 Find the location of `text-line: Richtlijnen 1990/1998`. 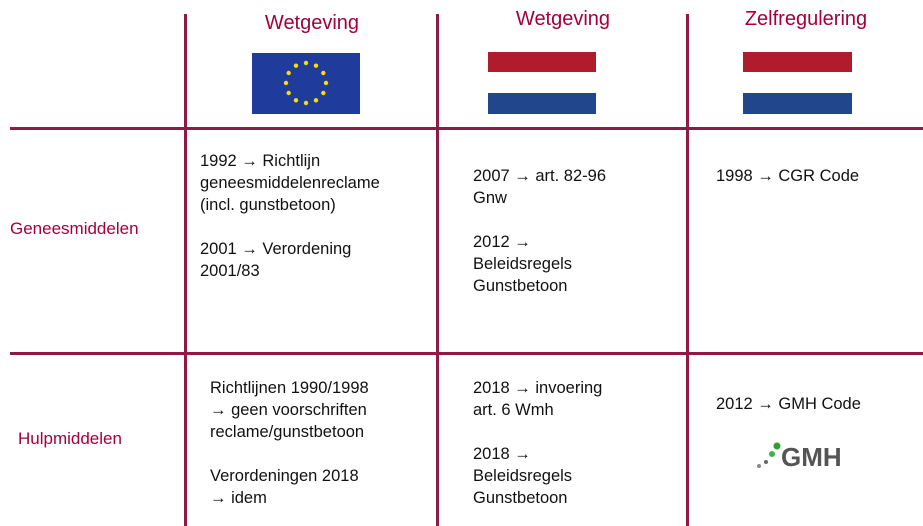

text-line: Richtlijnen 1990/1998 is located at coordinates (289, 388).